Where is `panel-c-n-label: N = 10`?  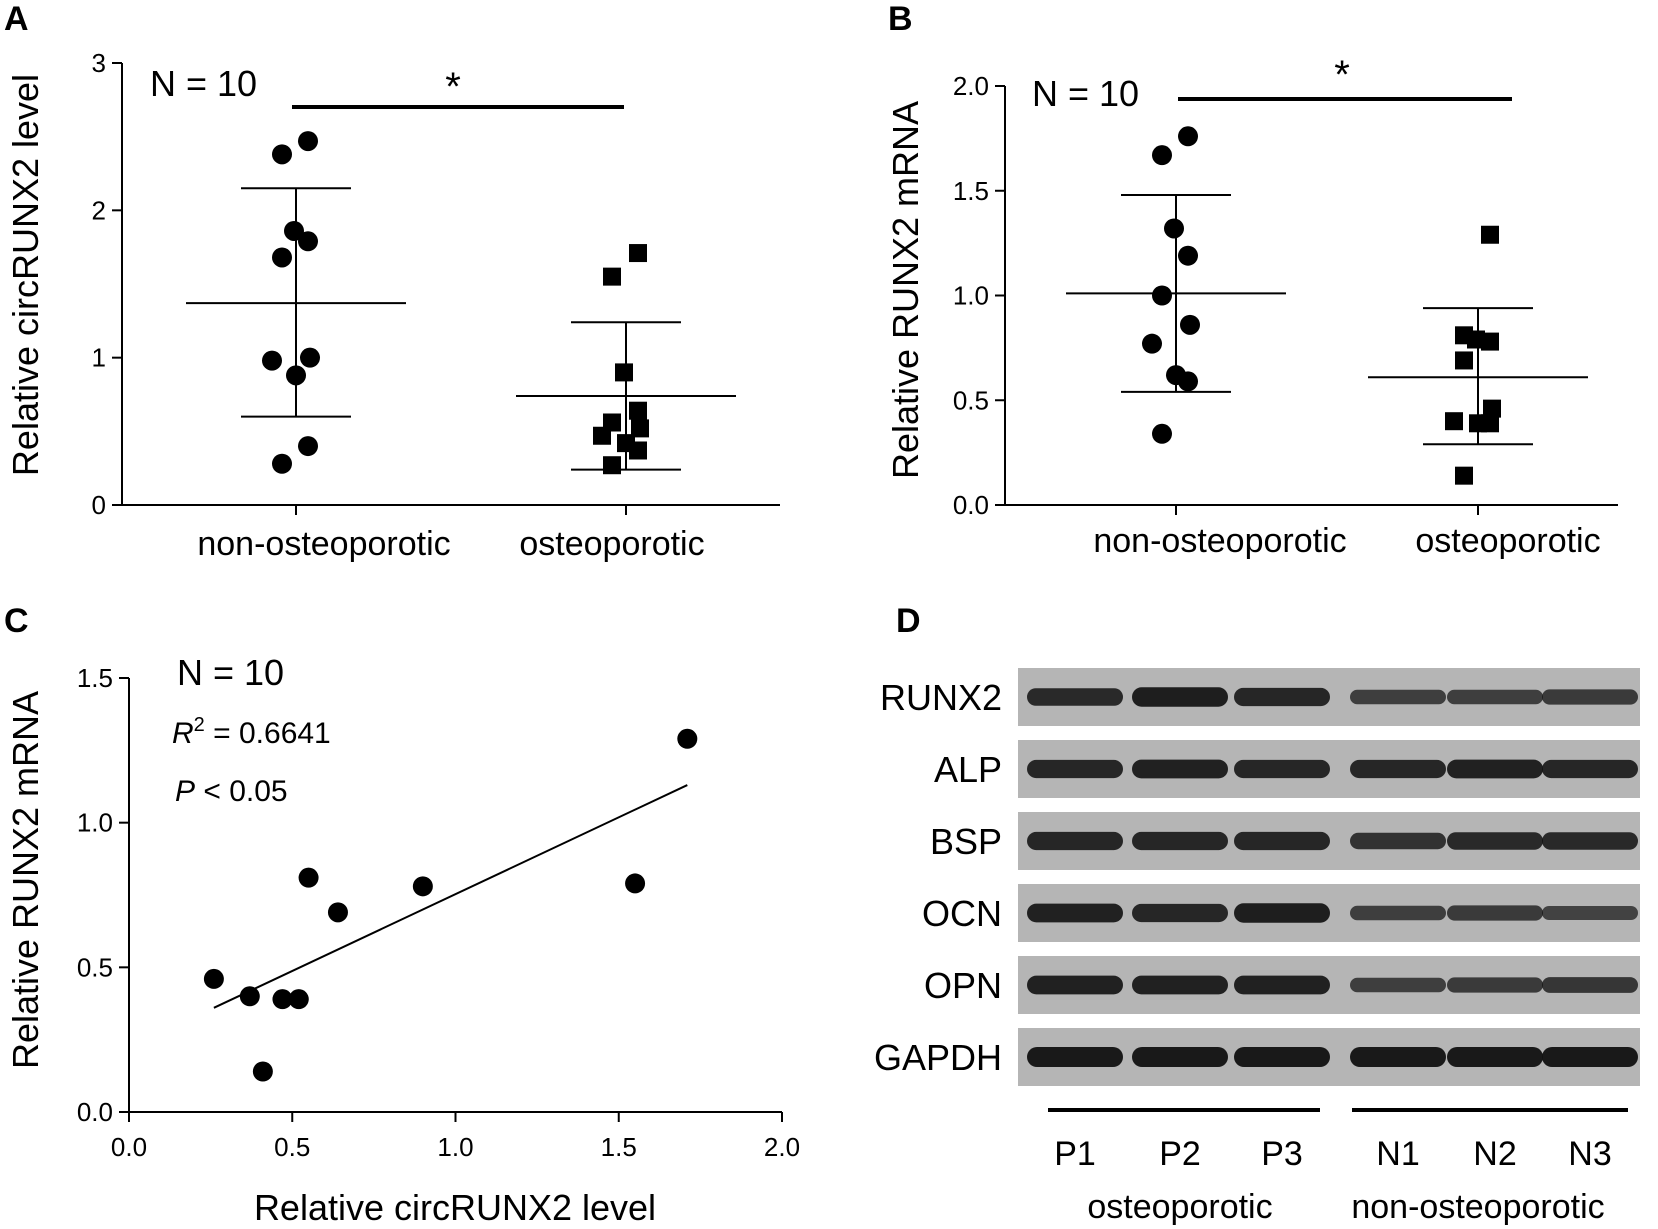
panel-c-n-label: N = 10 is located at coordinates (230, 672).